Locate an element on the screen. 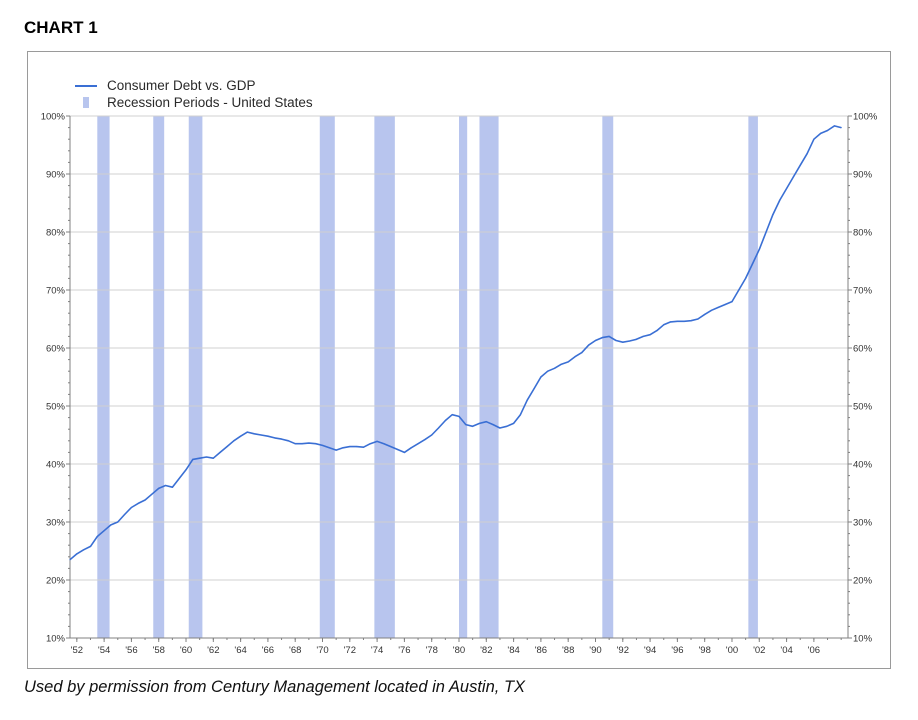 Image resolution: width=918 pixels, height=720 pixels. legend-item-debt: Consumer Debt vs. GDP is located at coordinates (194, 85).